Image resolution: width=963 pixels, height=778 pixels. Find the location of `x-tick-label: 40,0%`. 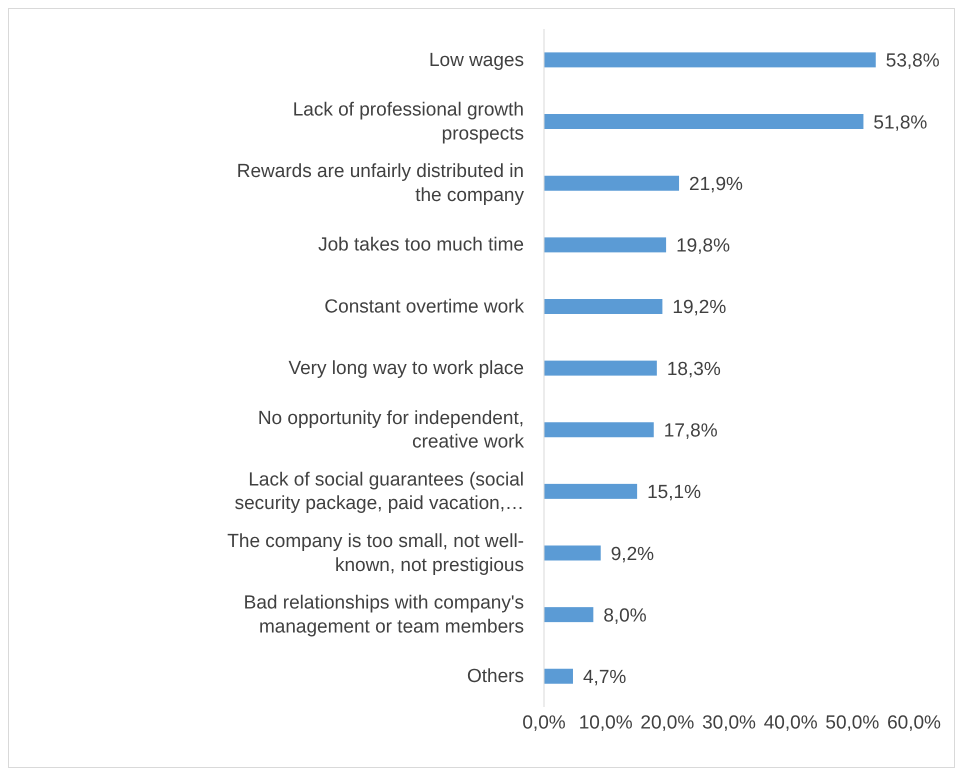

x-tick-label: 40,0% is located at coordinates (791, 723).